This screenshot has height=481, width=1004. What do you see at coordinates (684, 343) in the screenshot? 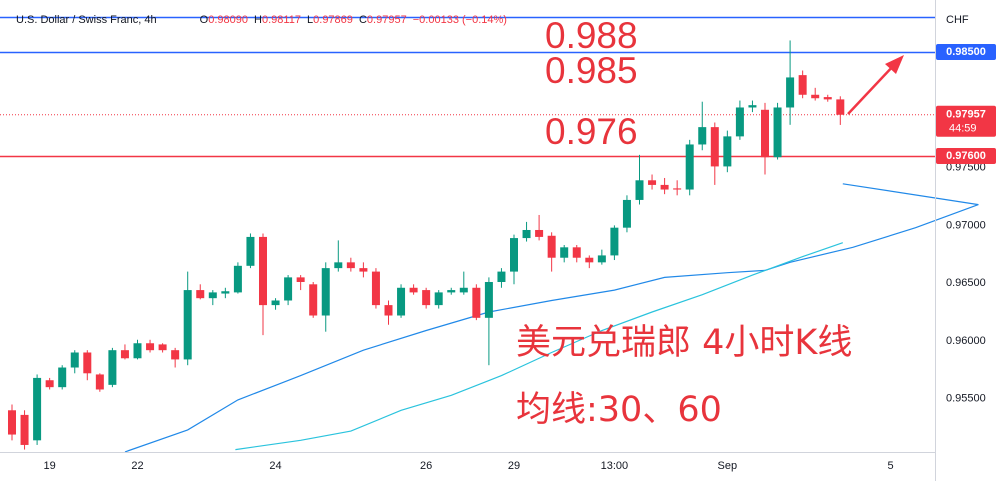
I see `annotation: 美元兑瑞郎 4小时K线` at bounding box center [684, 343].